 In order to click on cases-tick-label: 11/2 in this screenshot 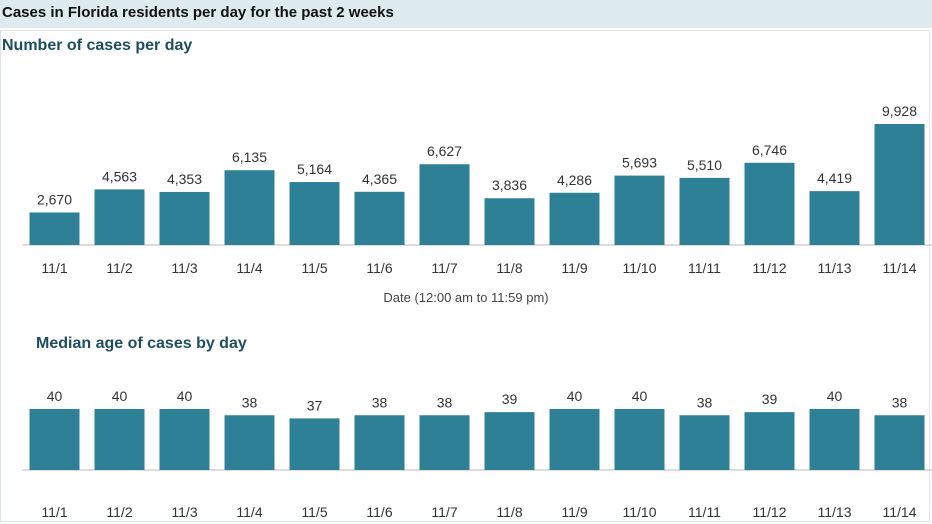, I will do `click(119, 268)`.